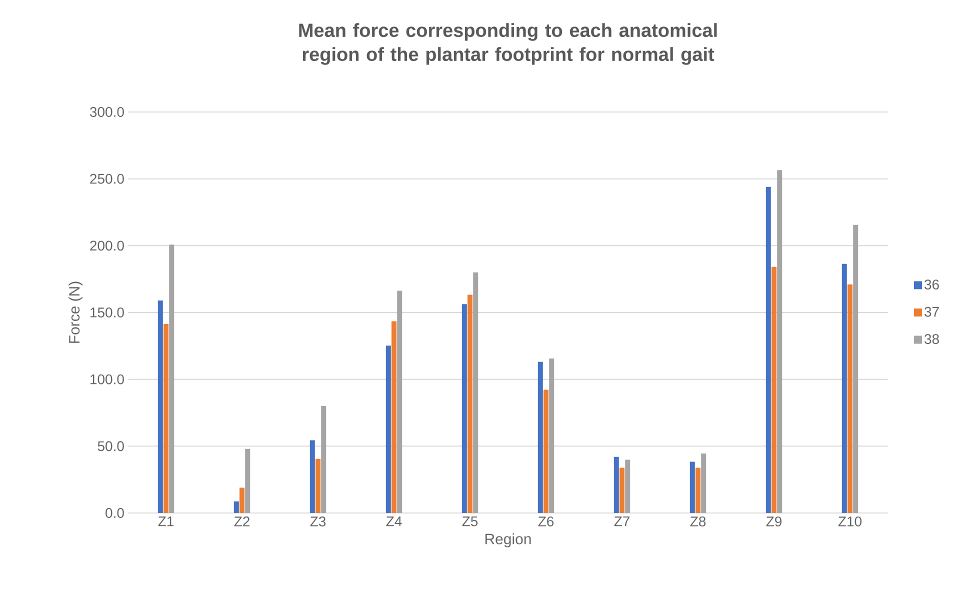 Image resolution: width=969 pixels, height=604 pixels. Describe the element at coordinates (470, 521) in the screenshot. I see `x-tick-label: Z5` at that location.